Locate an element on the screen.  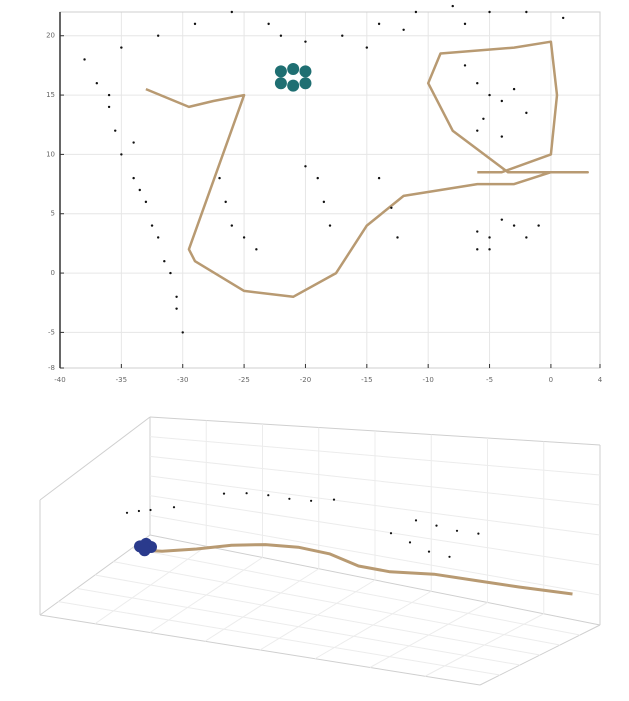
y-tick-label: 20 is located at coordinates (50, 36).